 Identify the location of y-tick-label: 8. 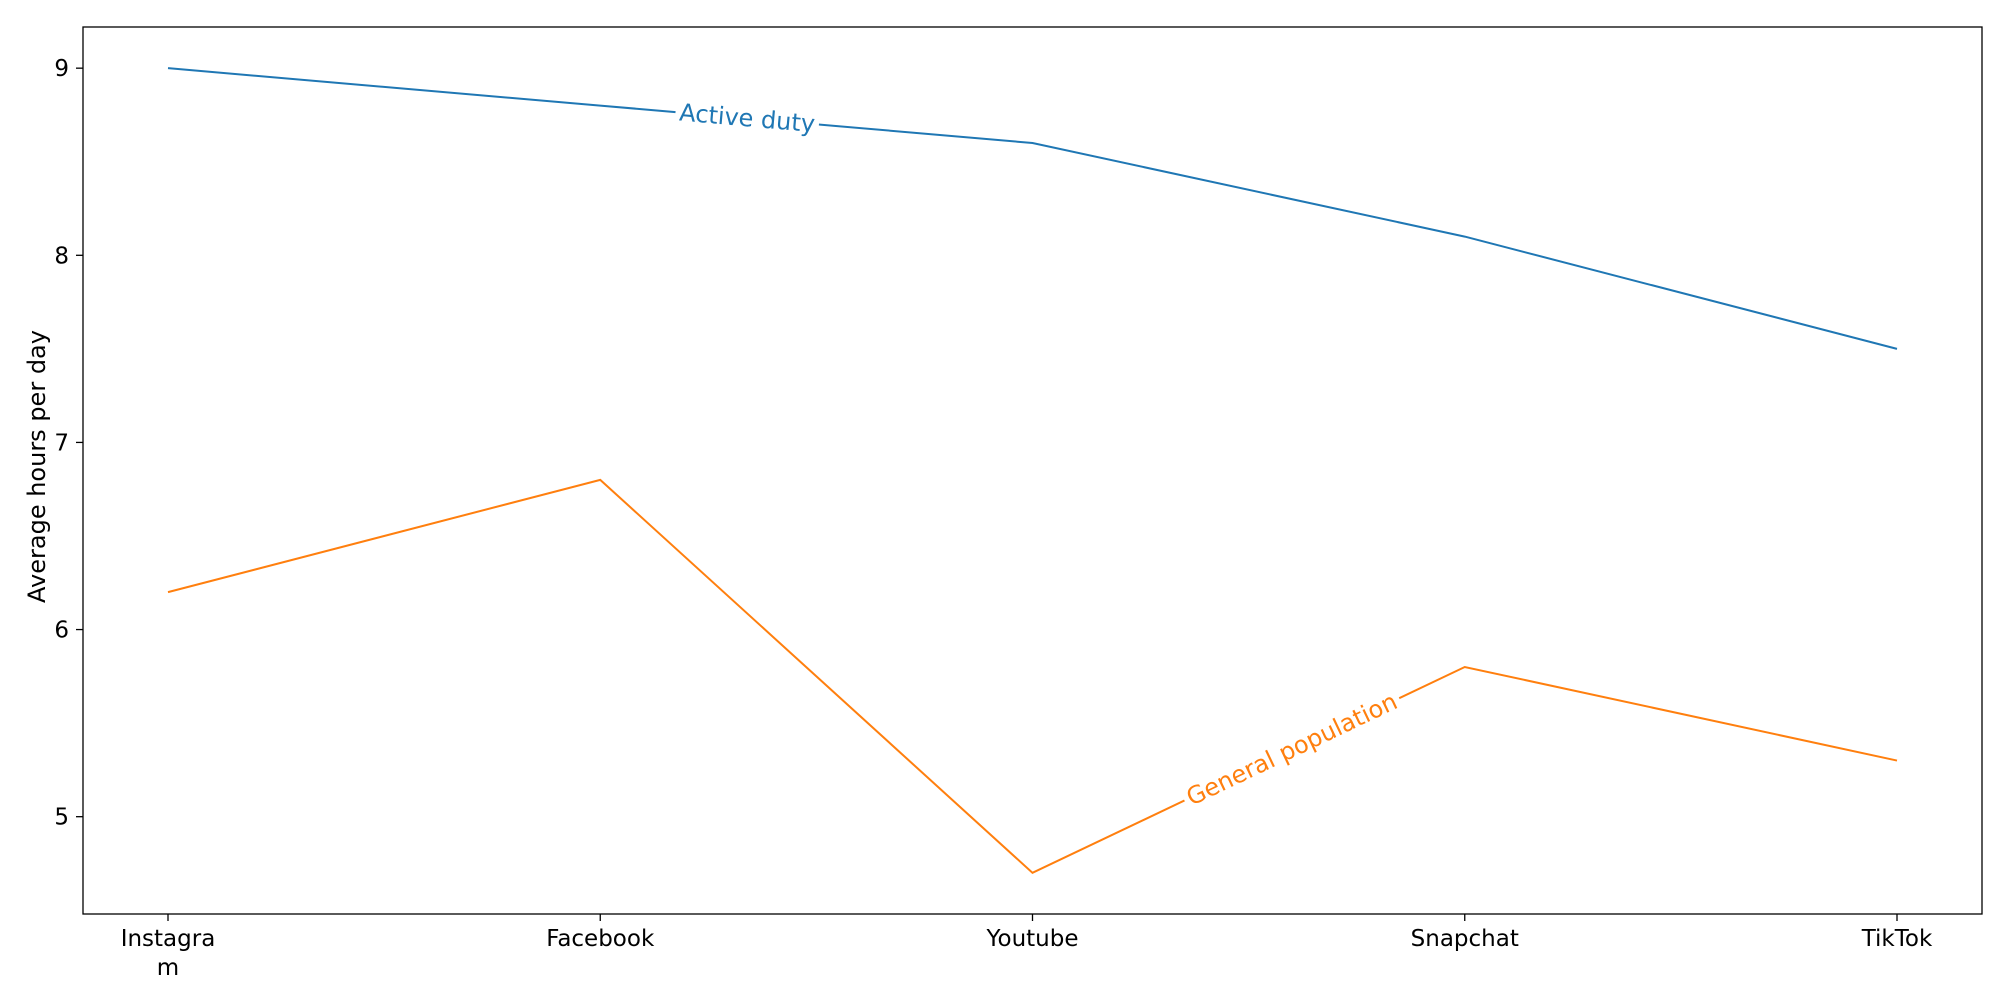
(61, 256).